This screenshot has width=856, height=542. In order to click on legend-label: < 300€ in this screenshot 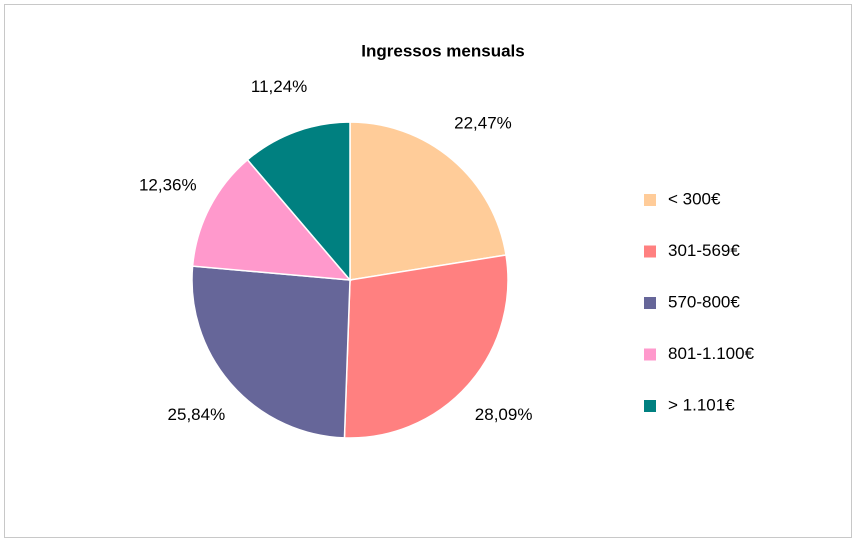, I will do `click(694, 198)`.